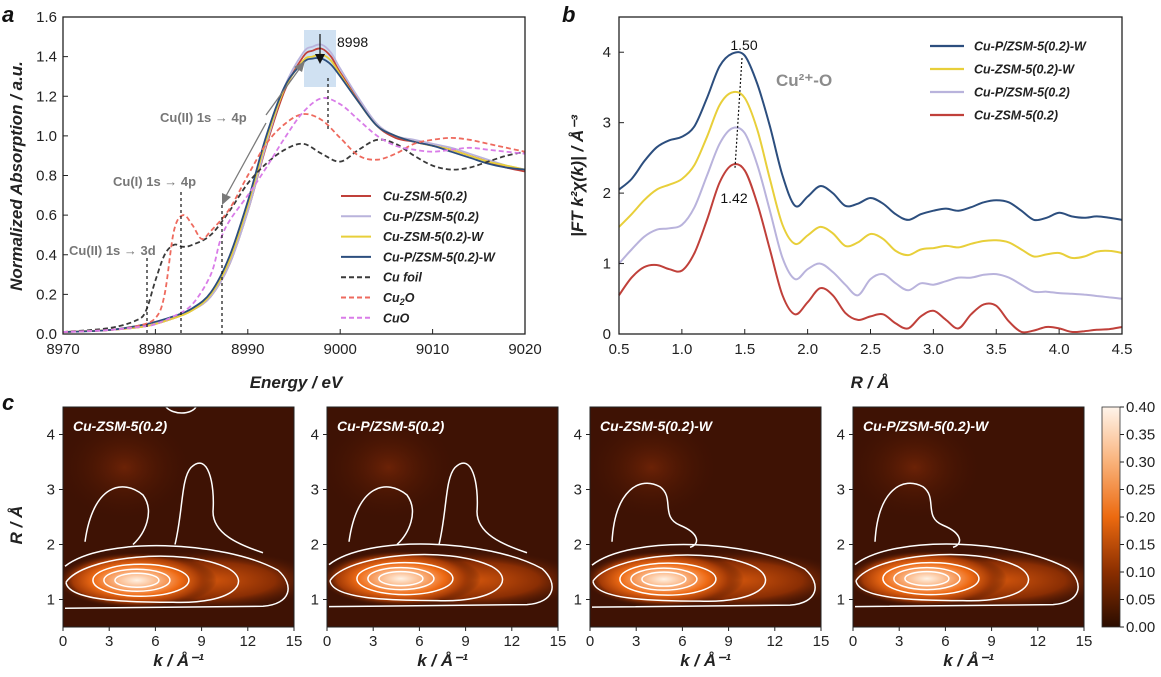 This screenshot has width=1161, height=677. I want to click on y-tick-label-a: 0.0, so click(46, 334).